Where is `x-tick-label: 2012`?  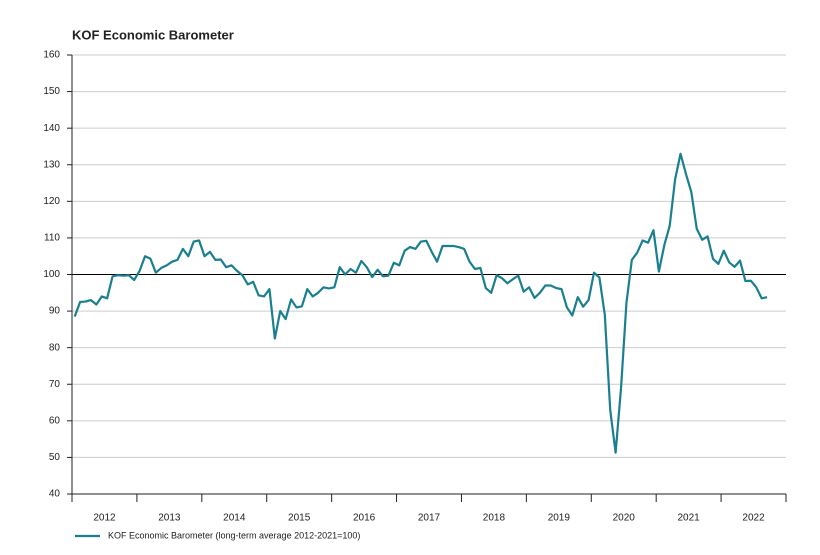 x-tick-label: 2012 is located at coordinates (104, 518).